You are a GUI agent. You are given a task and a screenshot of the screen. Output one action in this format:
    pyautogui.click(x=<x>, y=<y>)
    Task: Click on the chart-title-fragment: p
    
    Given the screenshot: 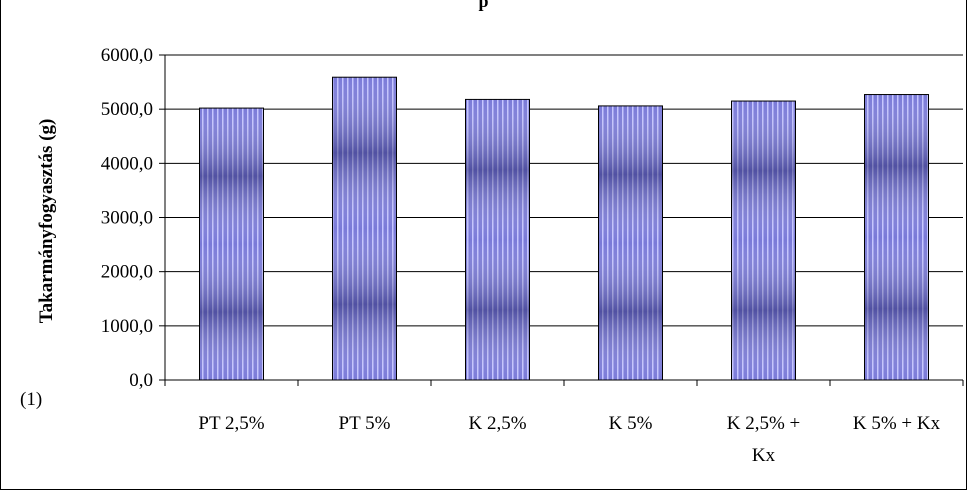 What is the action you would take?
    pyautogui.click(x=483, y=5)
    